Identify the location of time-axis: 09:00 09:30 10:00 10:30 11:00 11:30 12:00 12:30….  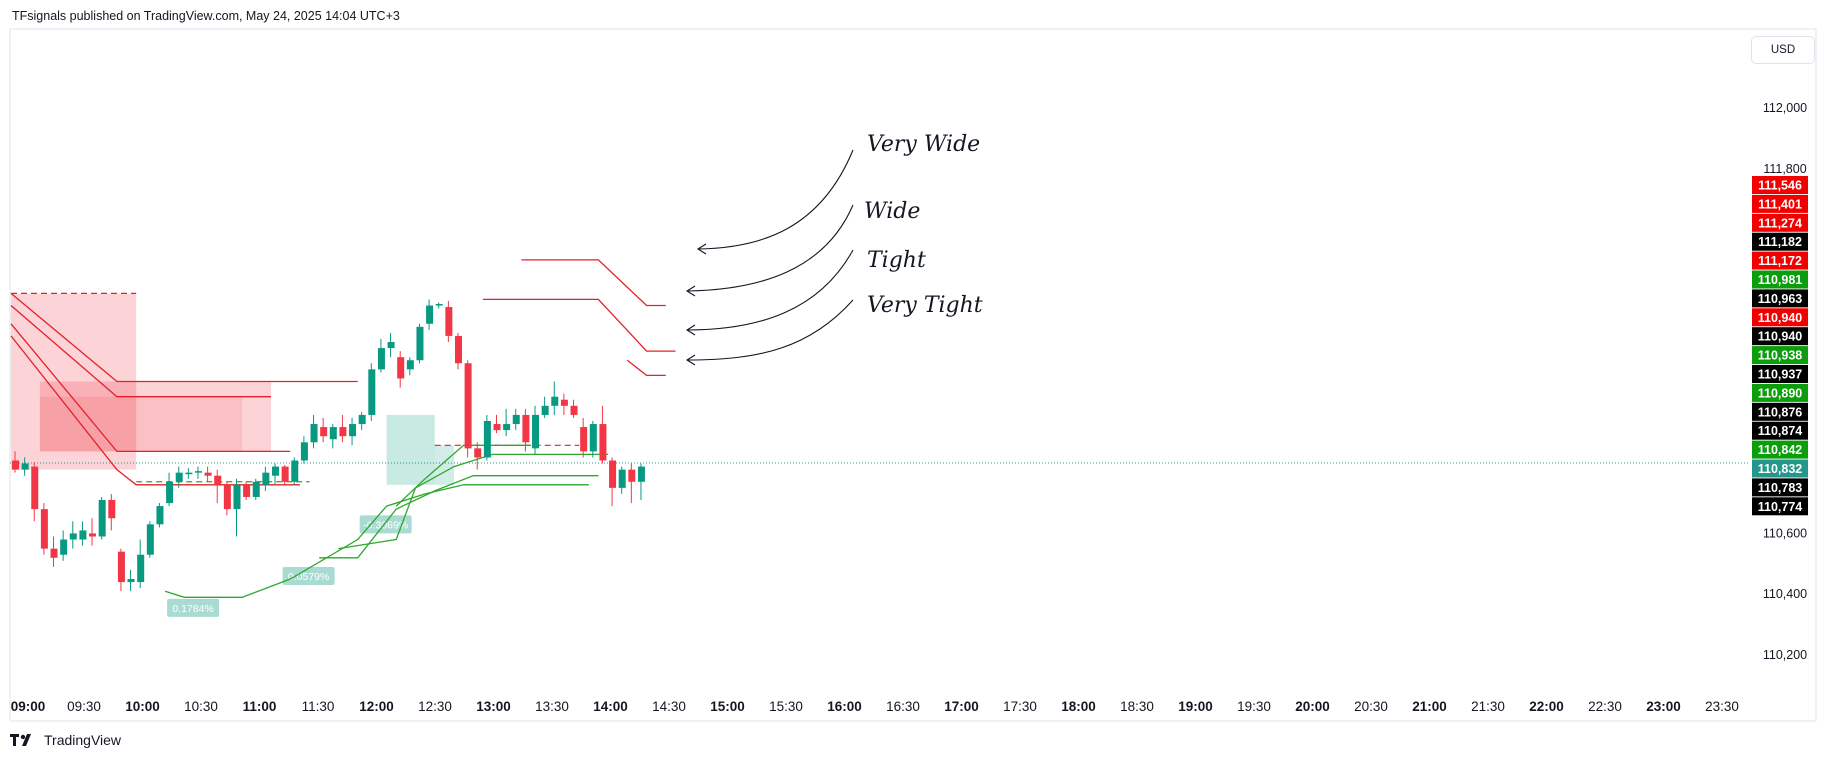
(875, 706).